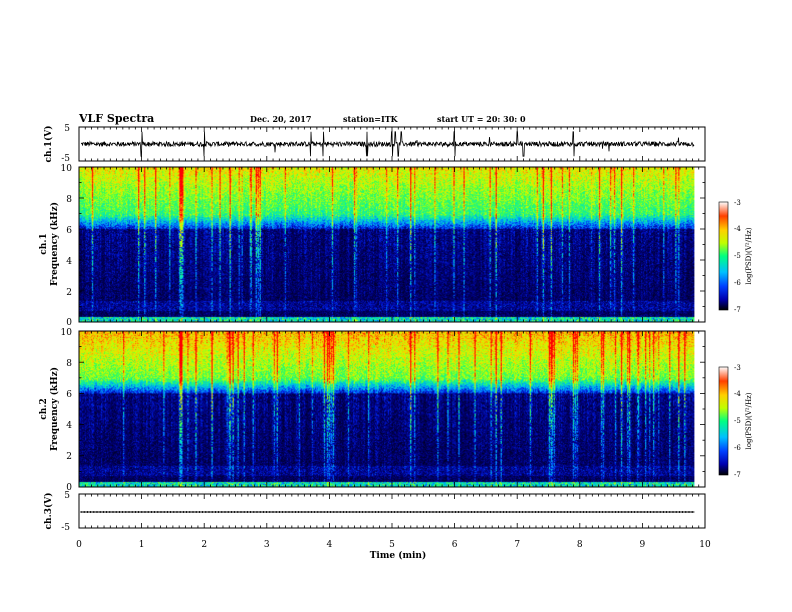  Describe the element at coordinates (371, 119) in the screenshot. I see `station-label: station=ITK` at that location.